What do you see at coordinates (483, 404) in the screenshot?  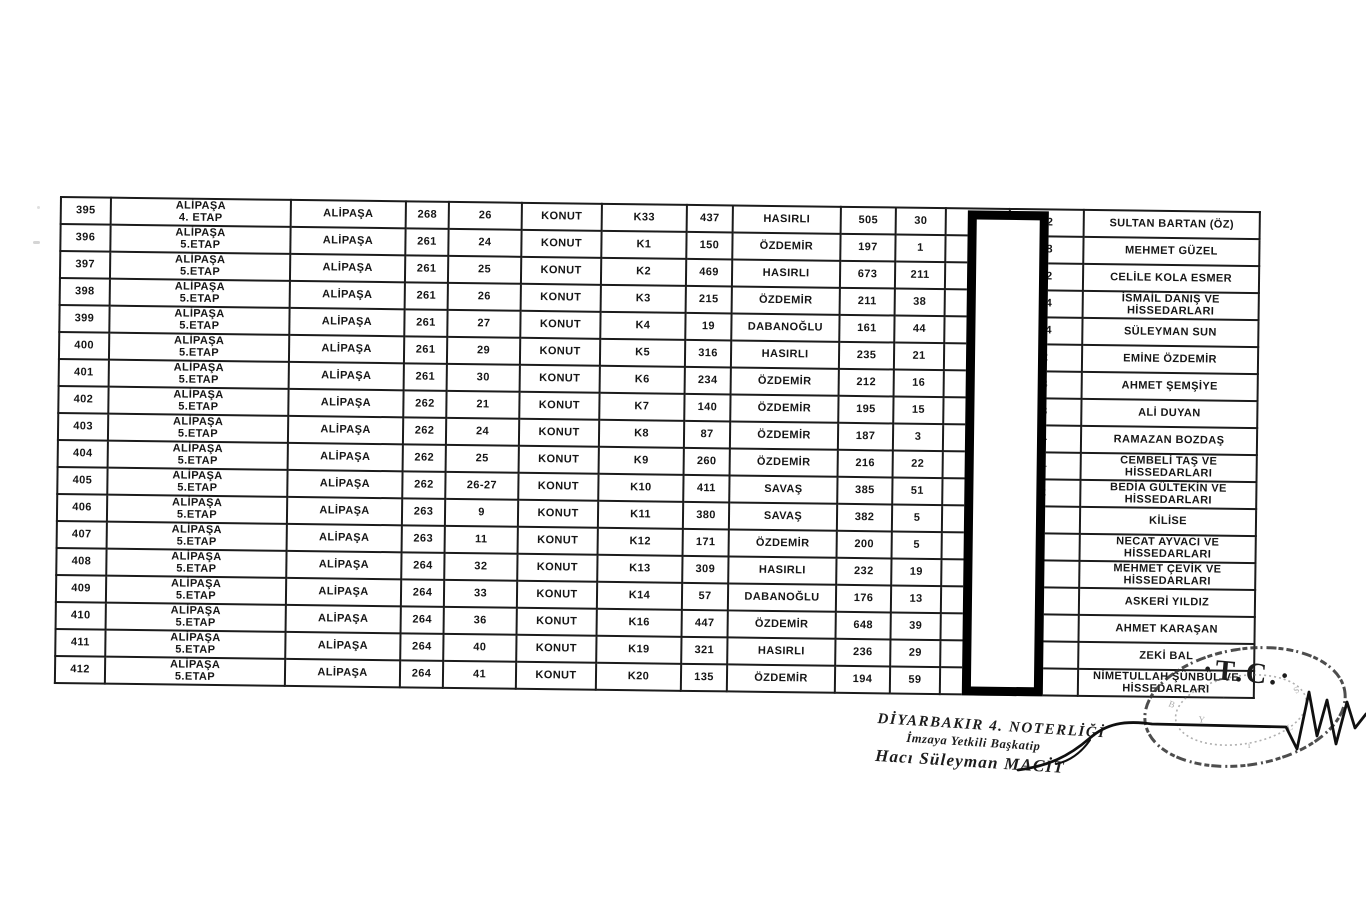 I see `cell-lot-no: 21` at bounding box center [483, 404].